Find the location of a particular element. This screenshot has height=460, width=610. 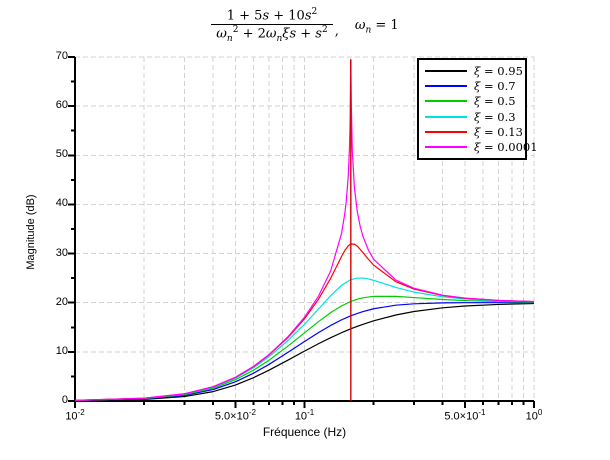

legend-item-xi-0.0001: ξ = 0.0001 is located at coordinates (478, 147).